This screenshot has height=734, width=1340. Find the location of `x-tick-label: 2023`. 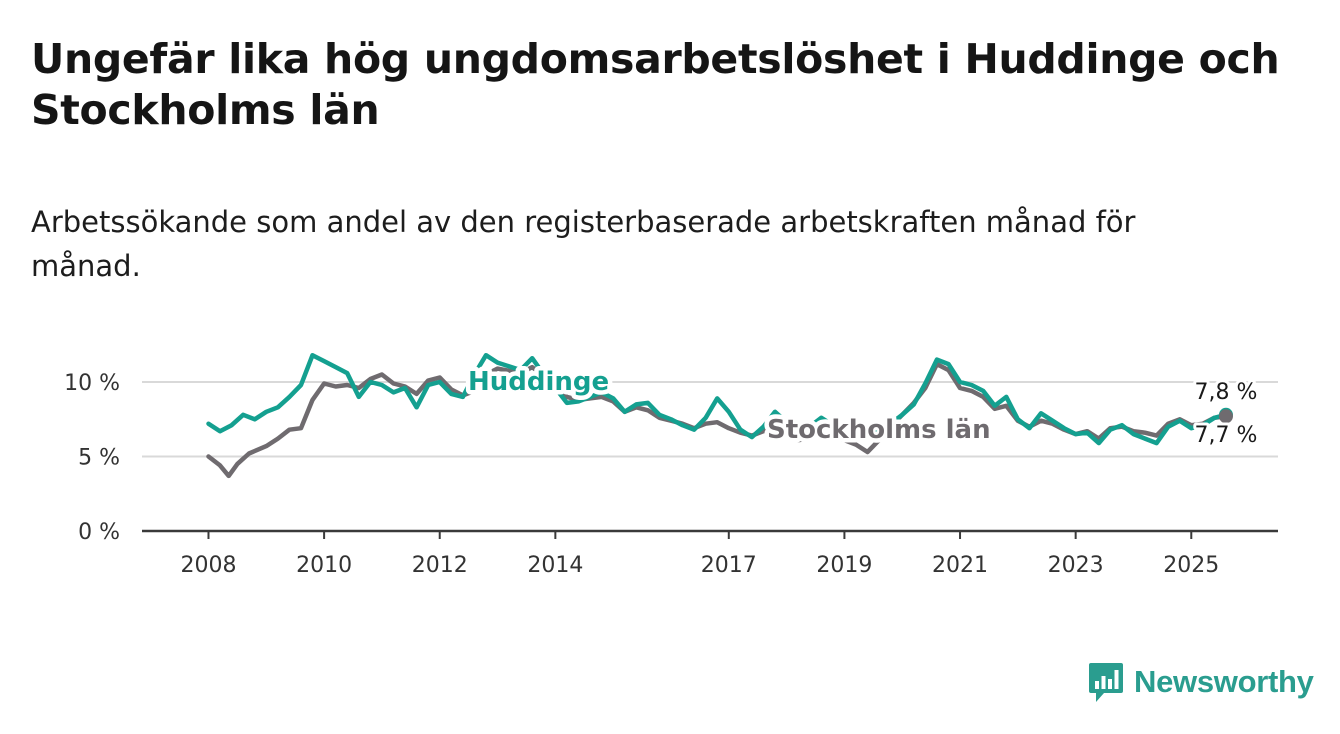

x-tick-label: 2023 is located at coordinates (1076, 565).